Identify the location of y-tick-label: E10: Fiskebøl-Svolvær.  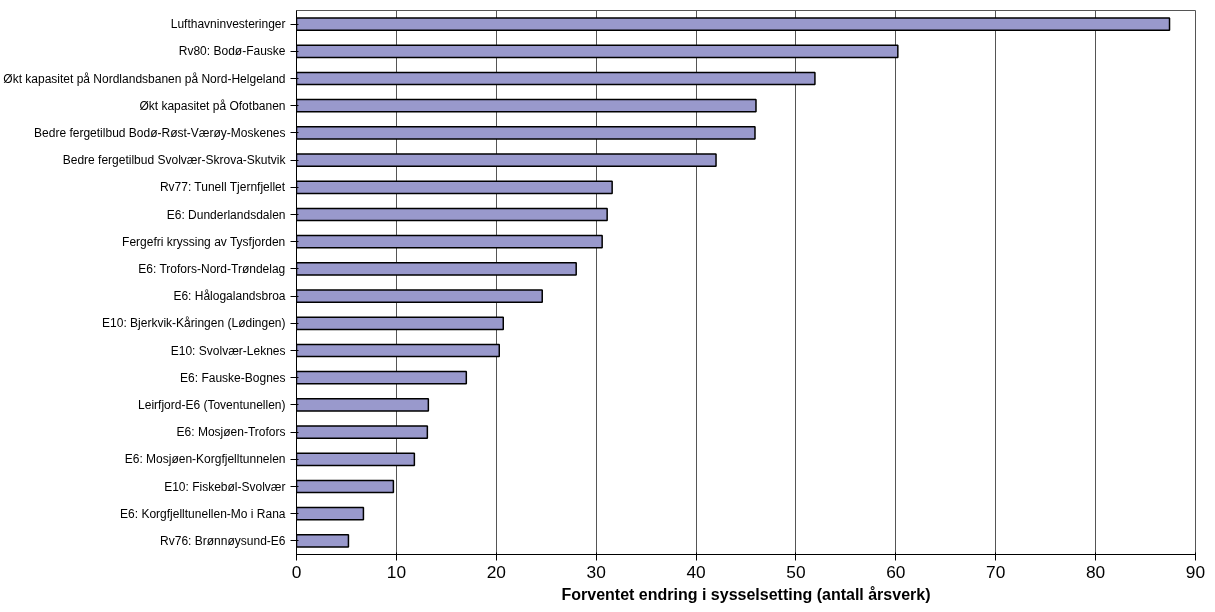
(225, 486).